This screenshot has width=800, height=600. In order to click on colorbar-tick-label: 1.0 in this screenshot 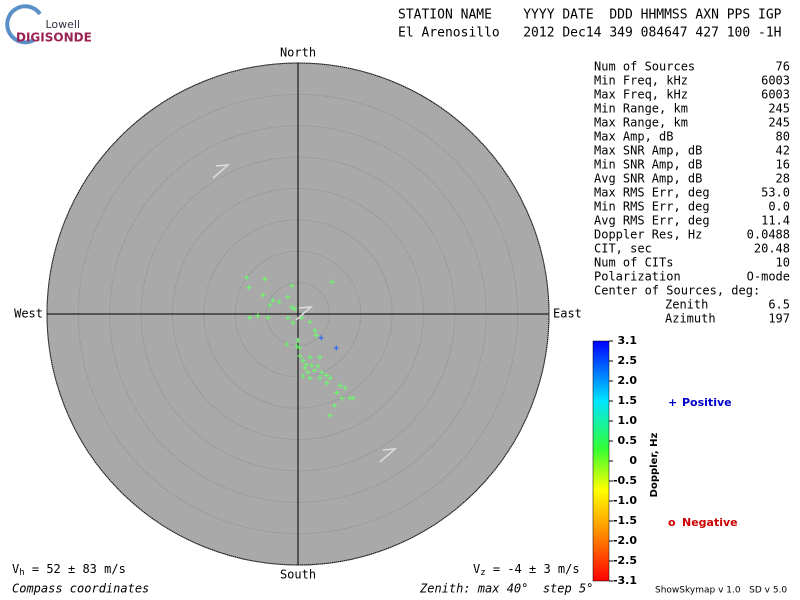, I will do `click(628, 420)`.